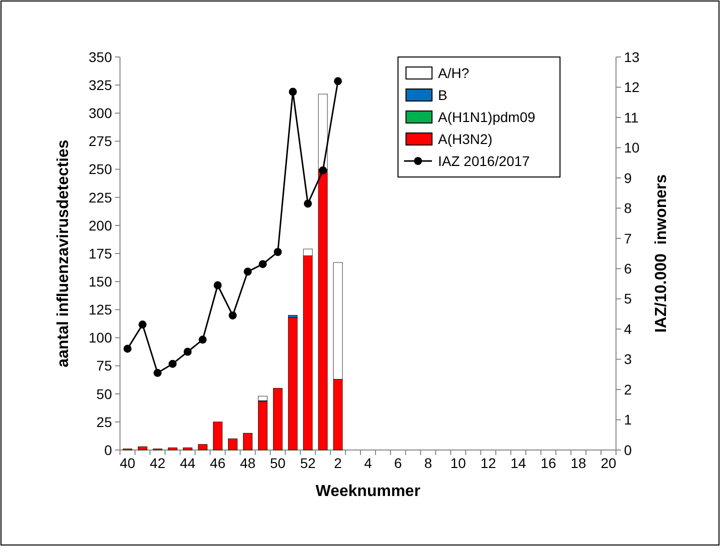 The width and height of the screenshot is (728, 554). I want to click on x-tick-label: 40, so click(128, 463).